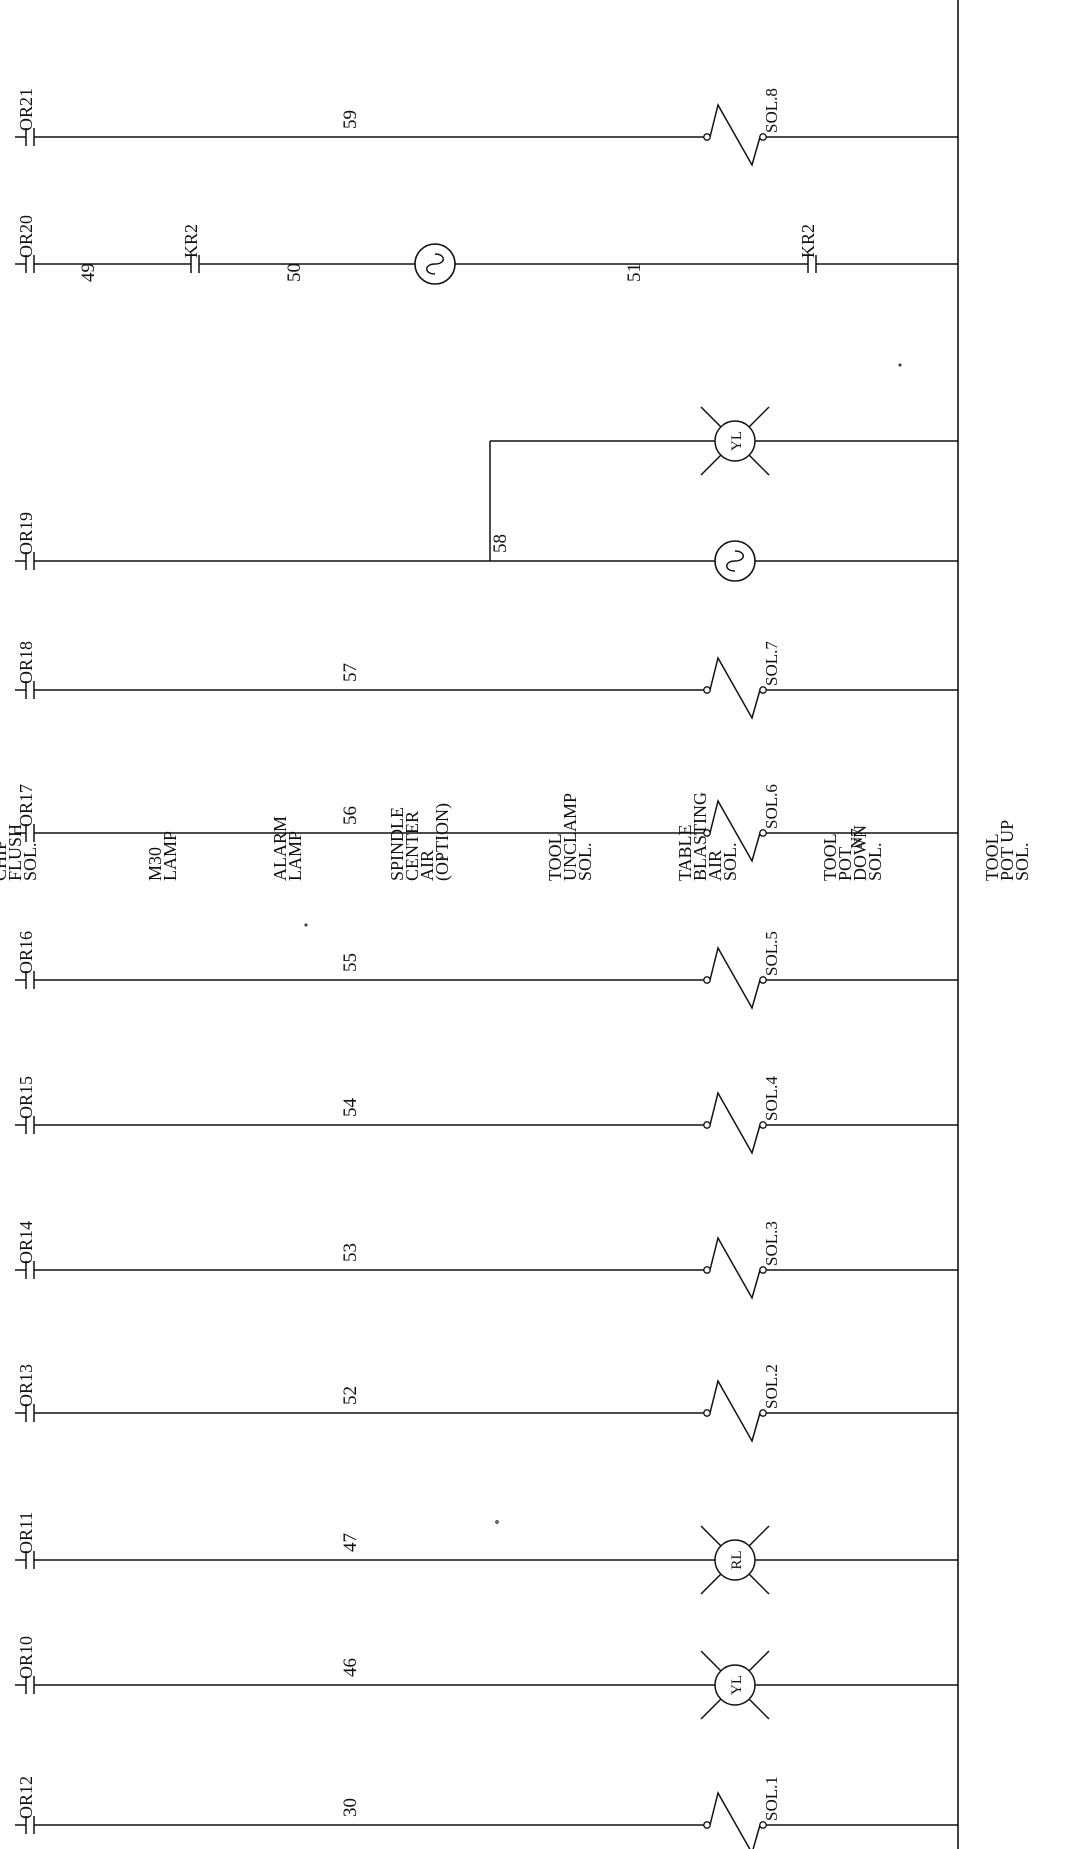 This screenshot has width=1075, height=1849. What do you see at coordinates (730, 861) in the screenshot?
I see `rung-6-description-line: SOL.` at bounding box center [730, 861].